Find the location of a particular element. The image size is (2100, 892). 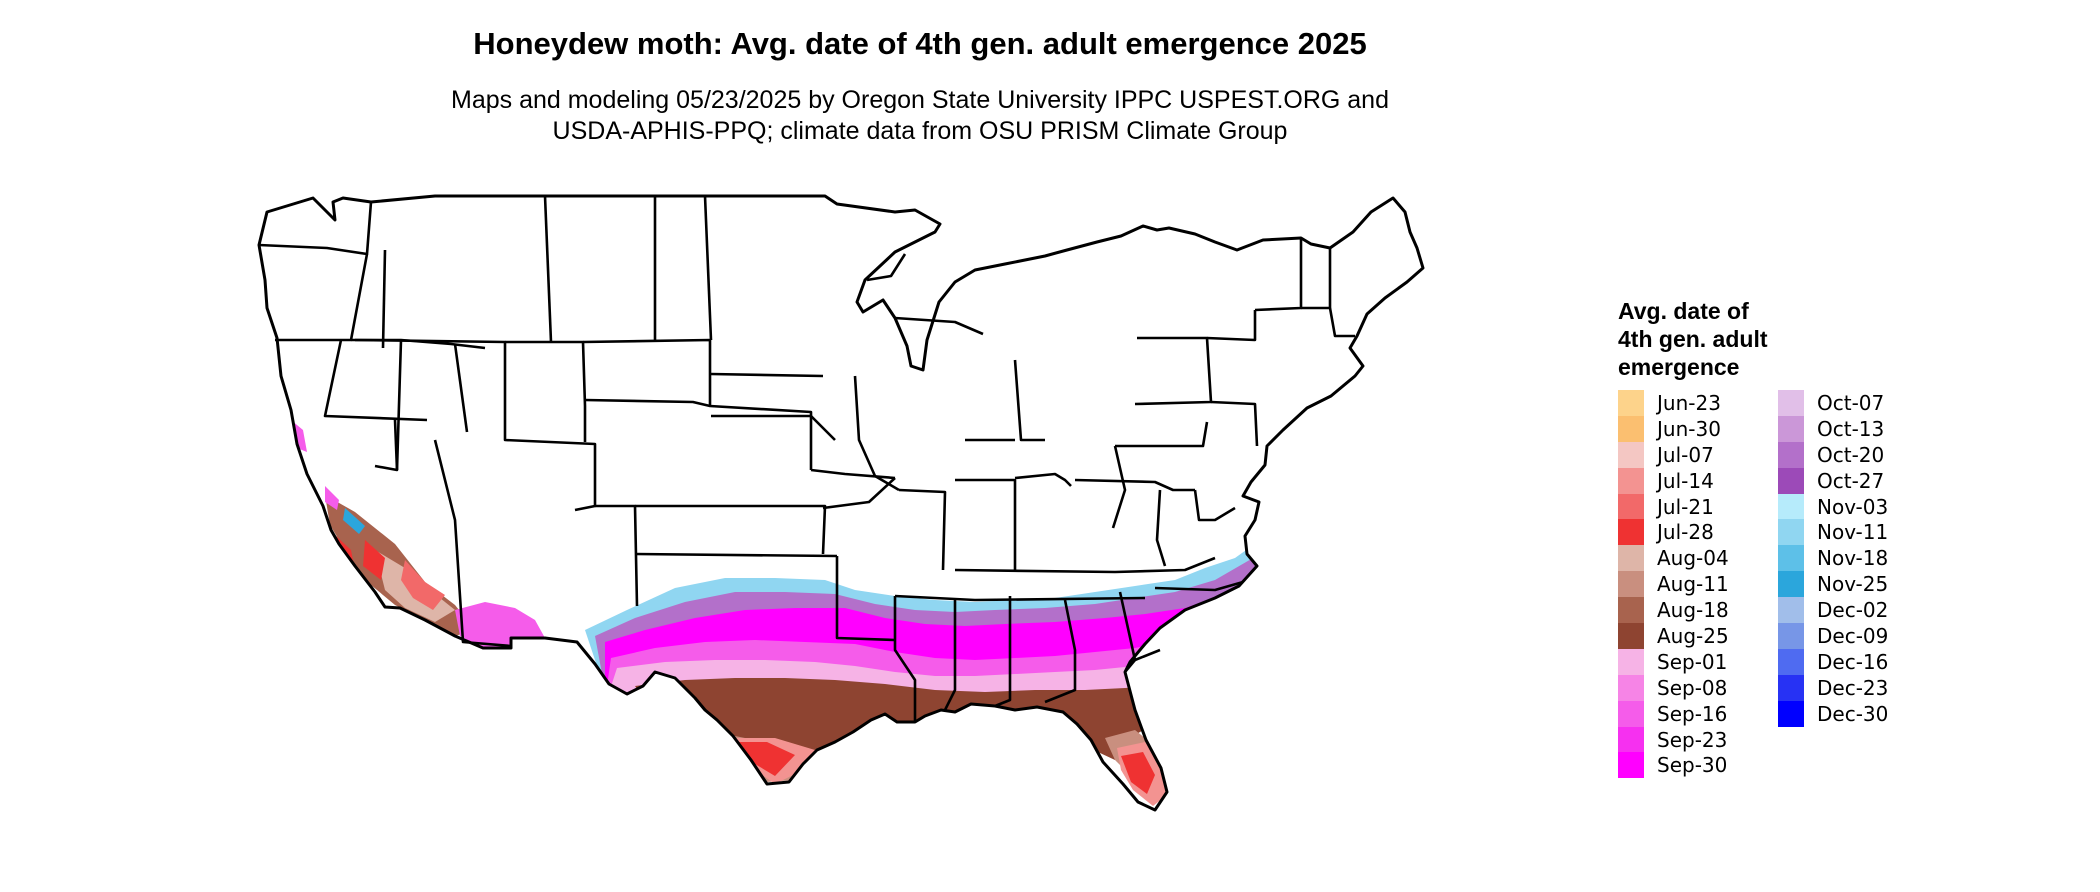

legend-title-line-2: 4th gen. adult is located at coordinates (1693, 339).